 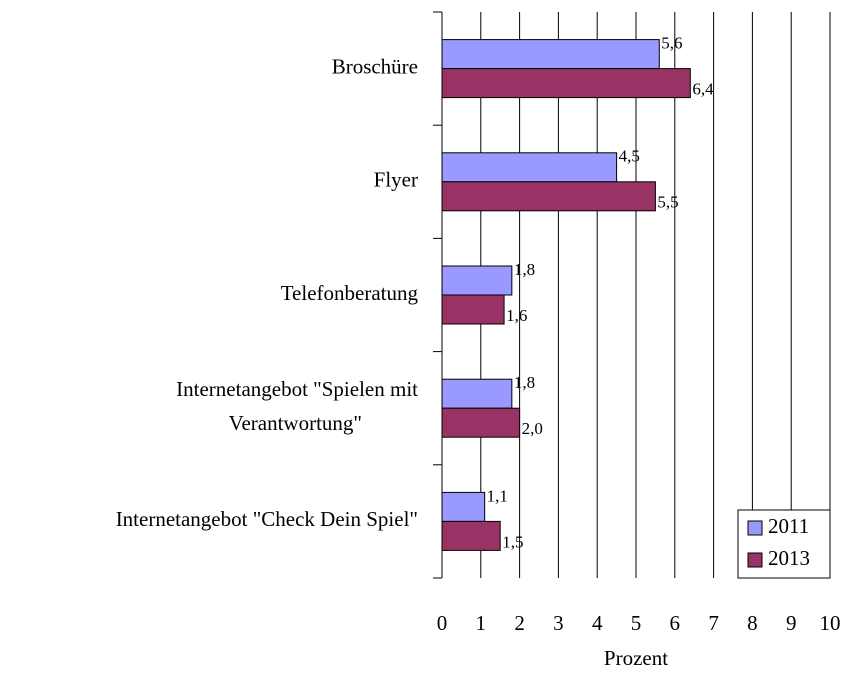 I want to click on y-tick-label: Telefonberatung, so click(x=350, y=293).